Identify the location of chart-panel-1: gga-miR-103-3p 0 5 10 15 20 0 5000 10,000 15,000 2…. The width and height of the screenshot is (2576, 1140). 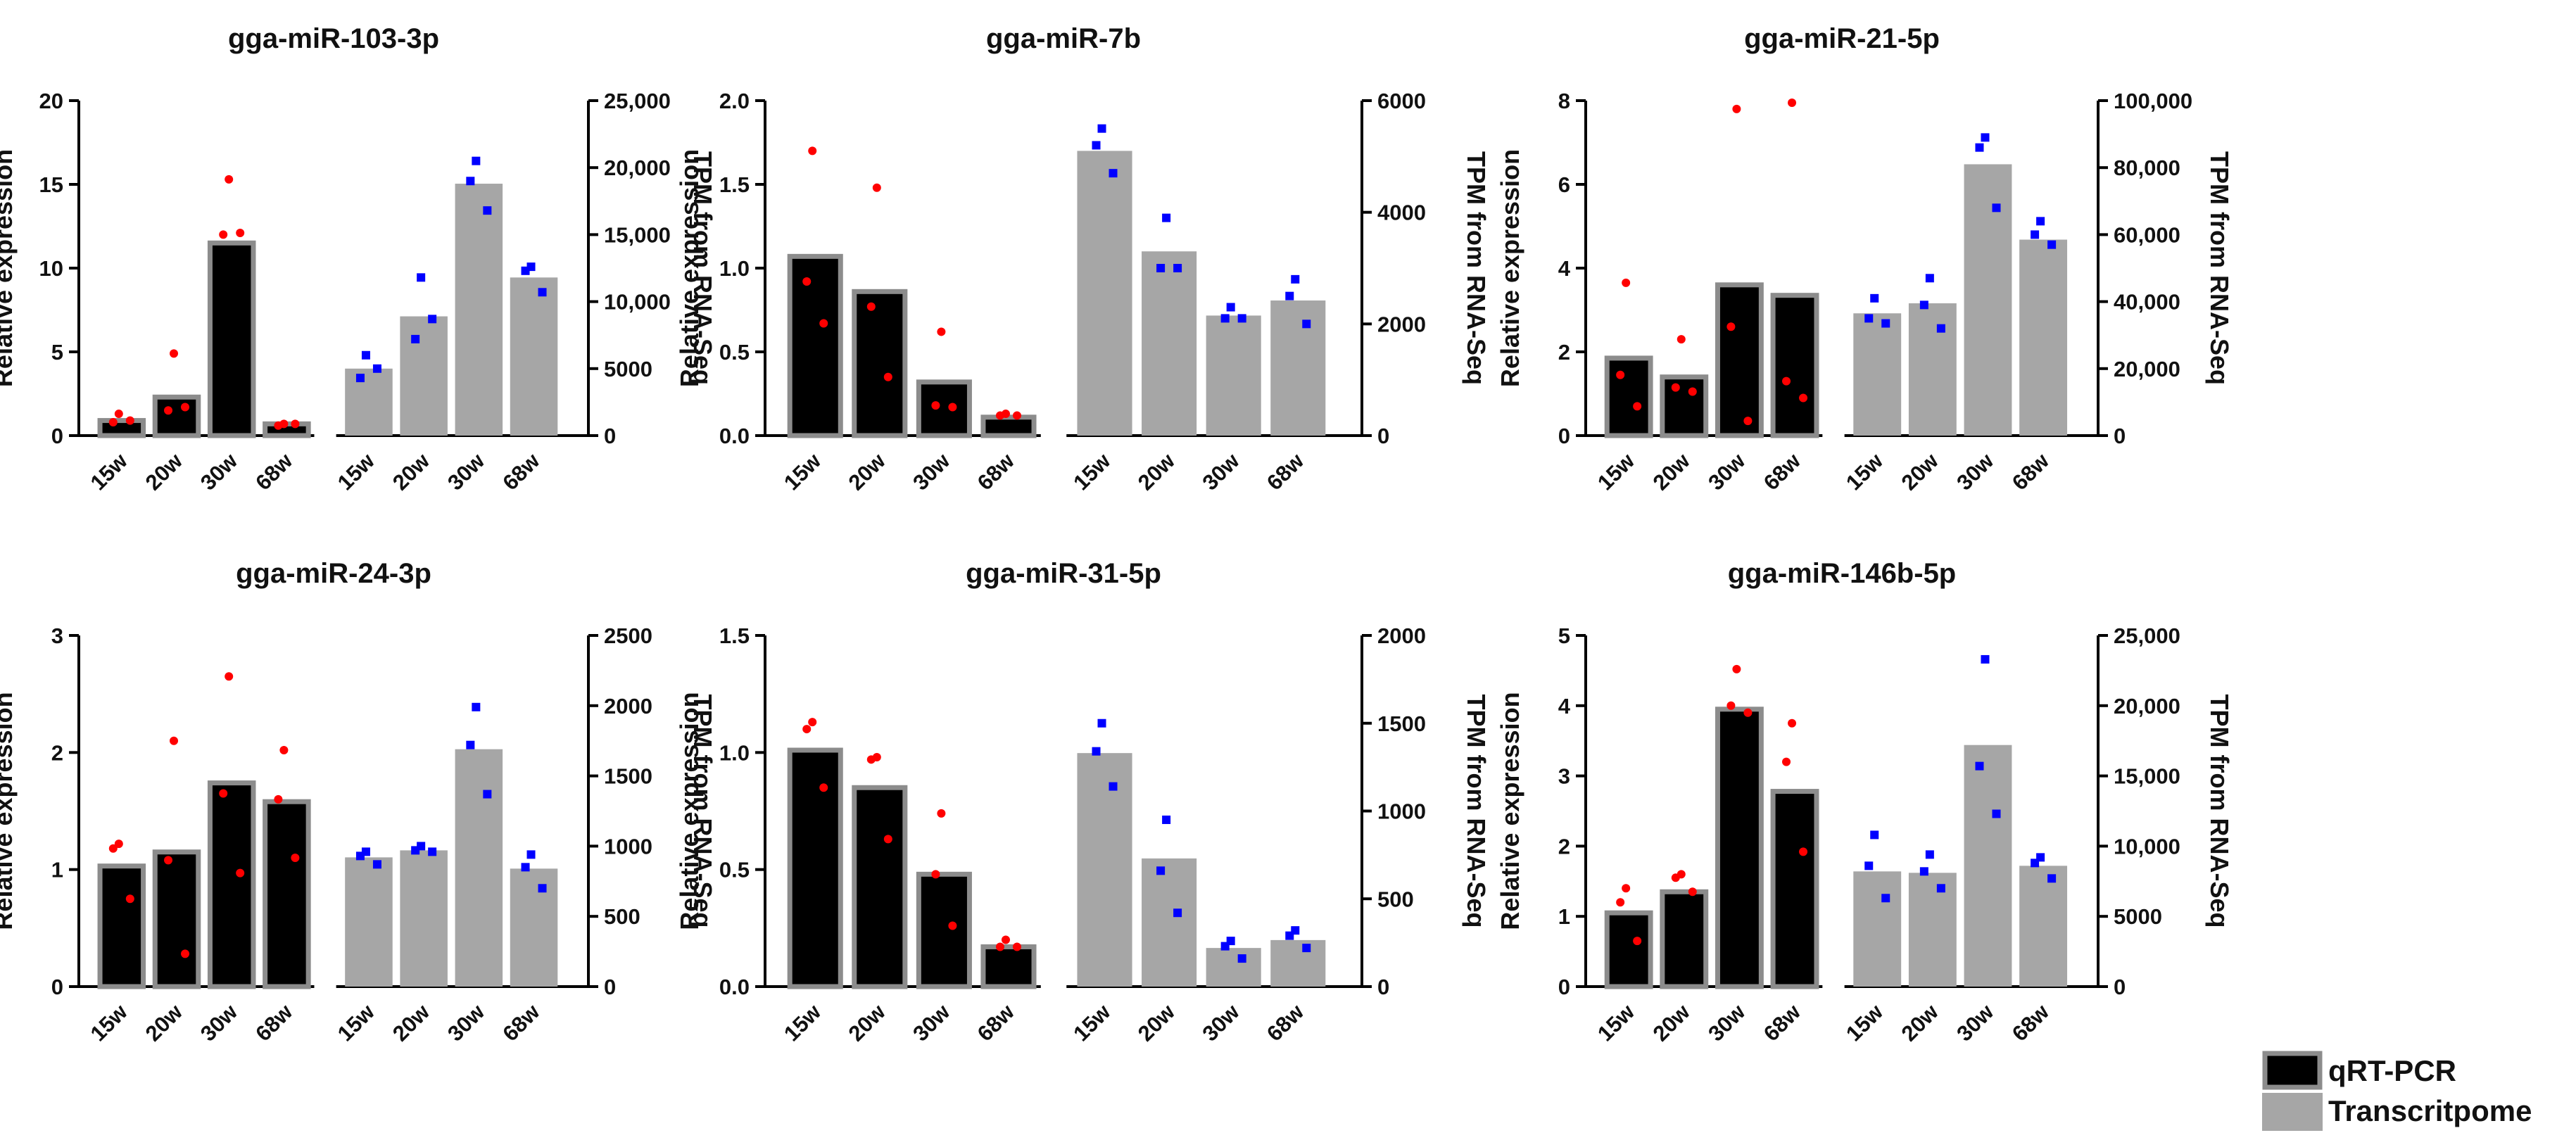
(358, 259).